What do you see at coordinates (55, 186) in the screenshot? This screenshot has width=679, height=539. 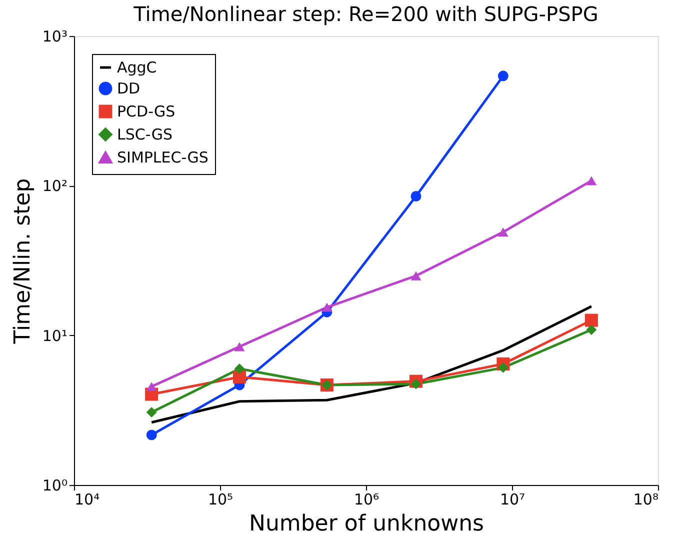 I see `y-tick-label: 10²` at bounding box center [55, 186].